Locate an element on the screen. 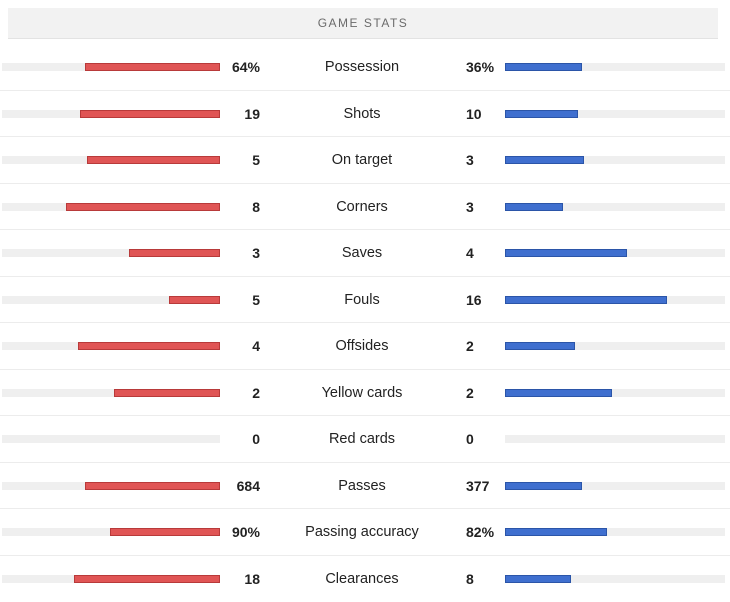 The image size is (730, 602). stat-row-passes: 684 Passes 377 is located at coordinates (365, 486).